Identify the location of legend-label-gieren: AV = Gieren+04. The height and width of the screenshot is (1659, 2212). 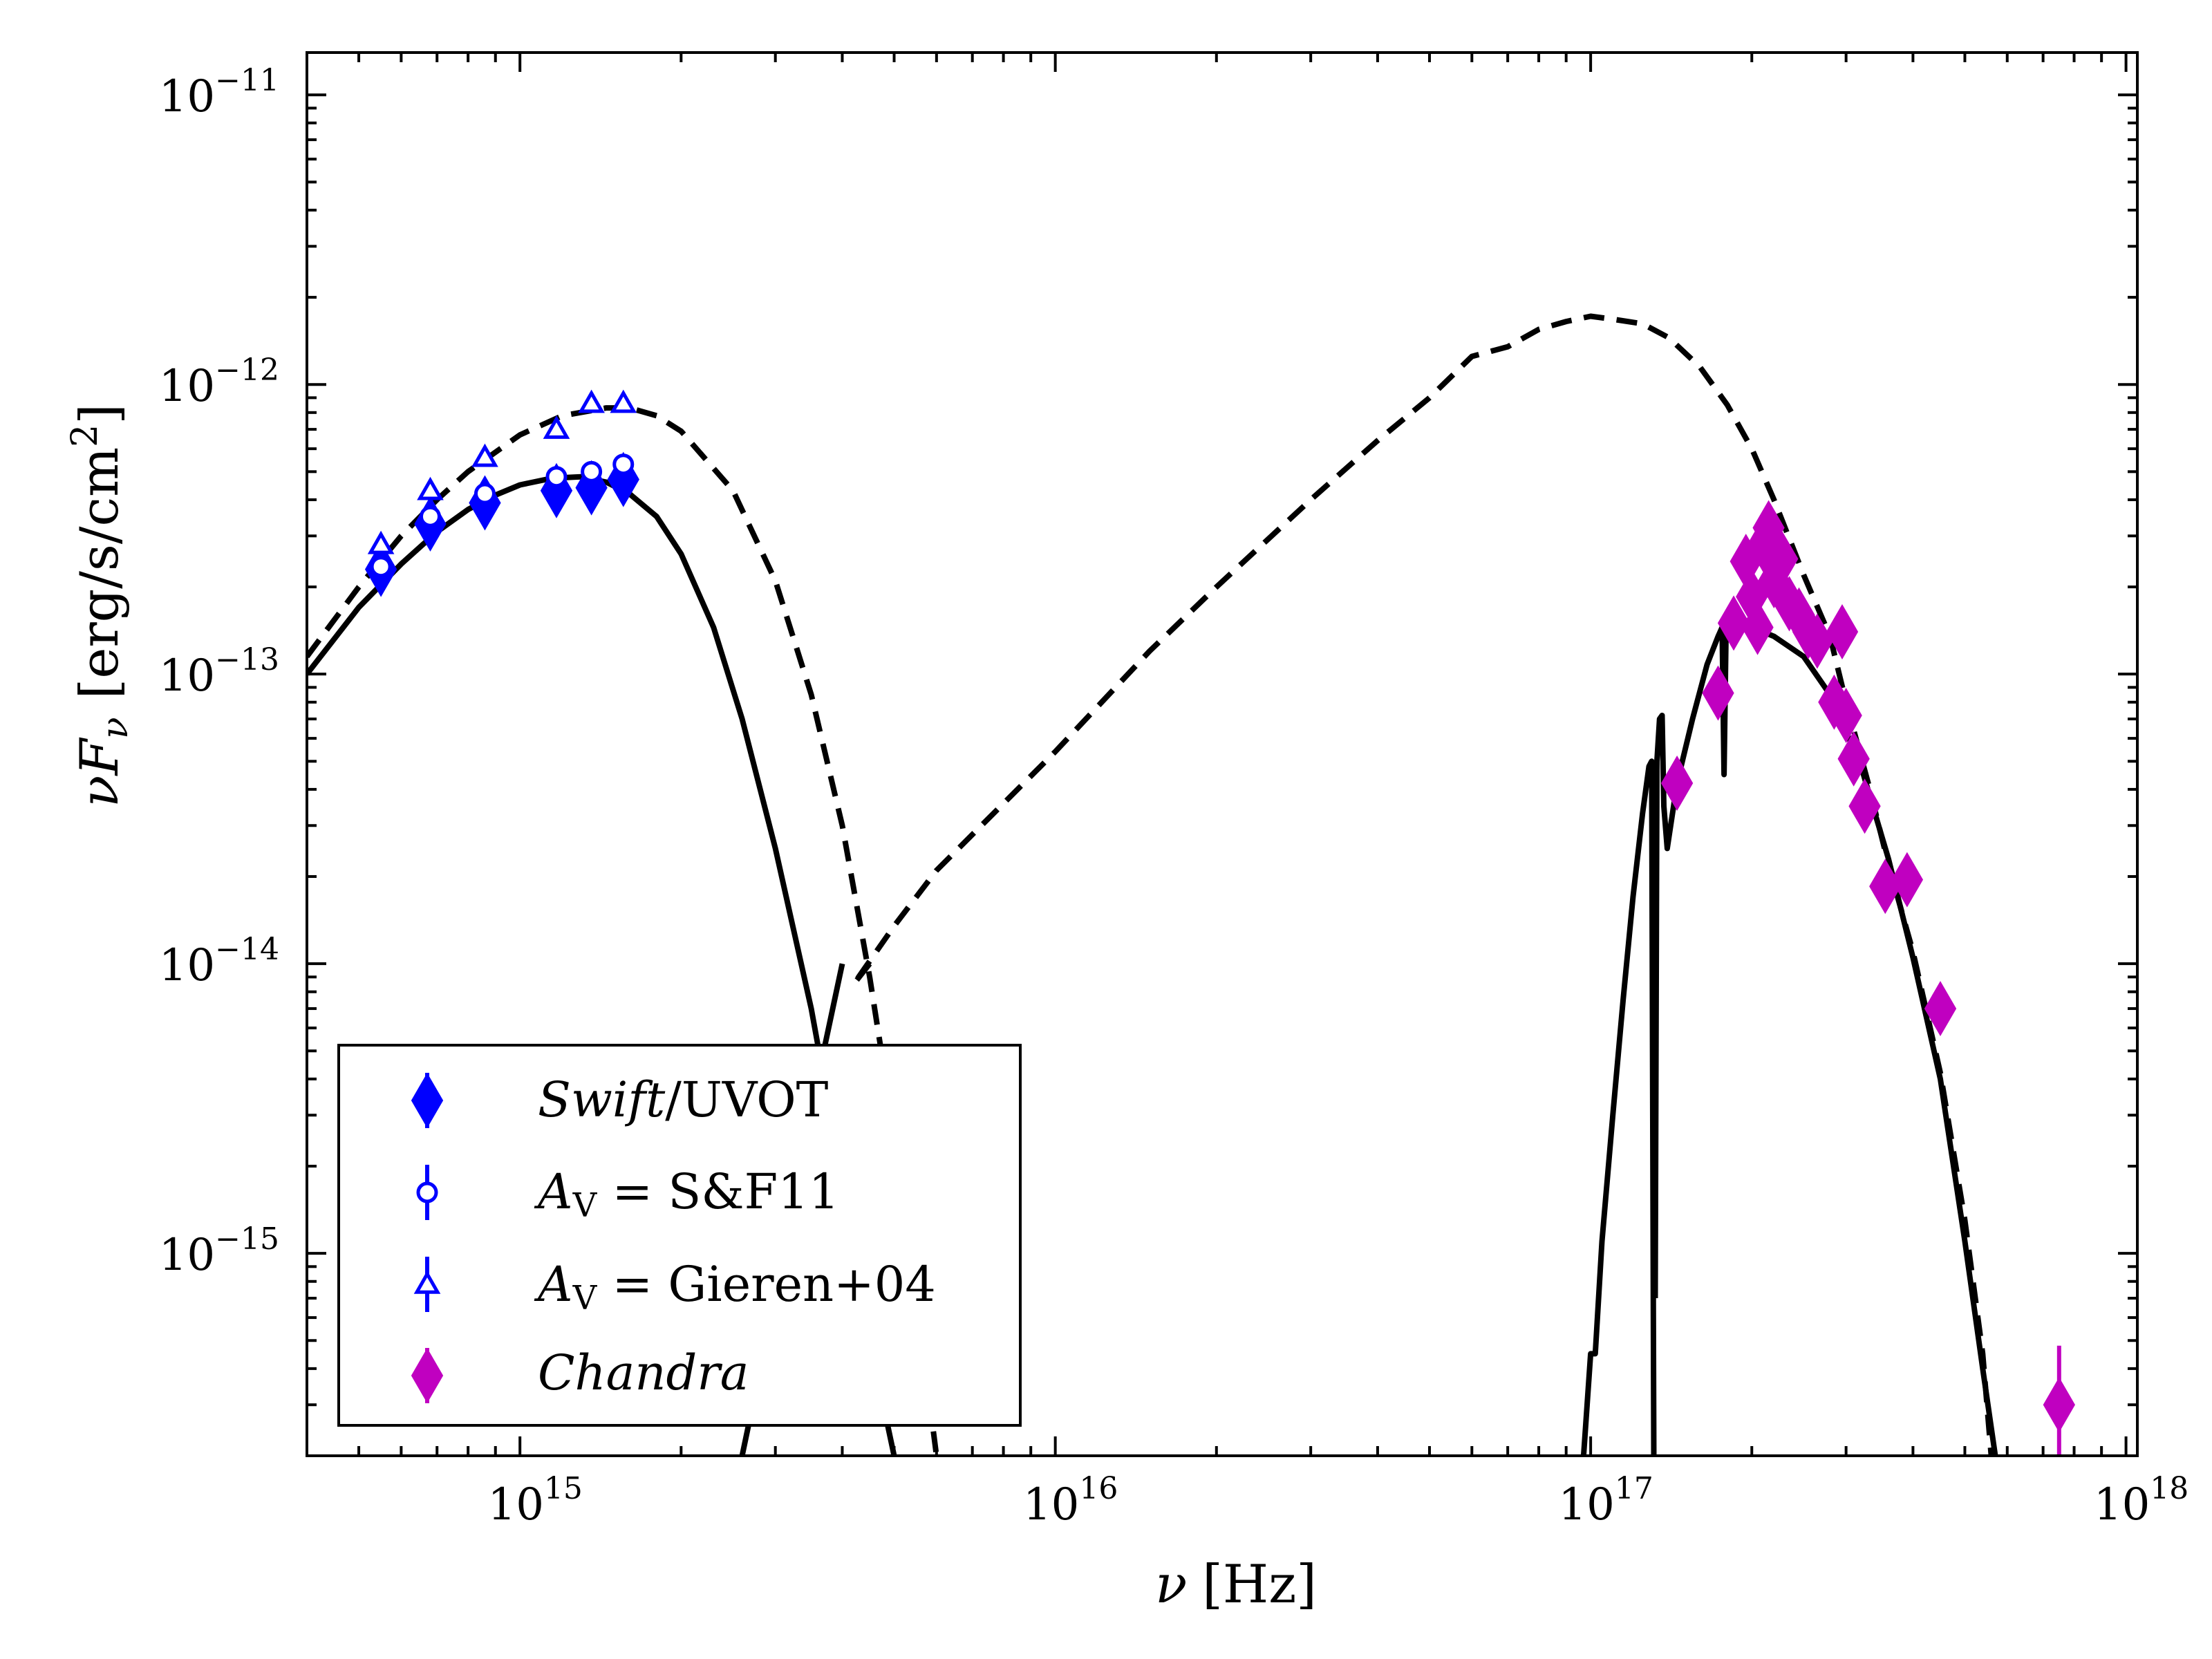
(735, 1287).